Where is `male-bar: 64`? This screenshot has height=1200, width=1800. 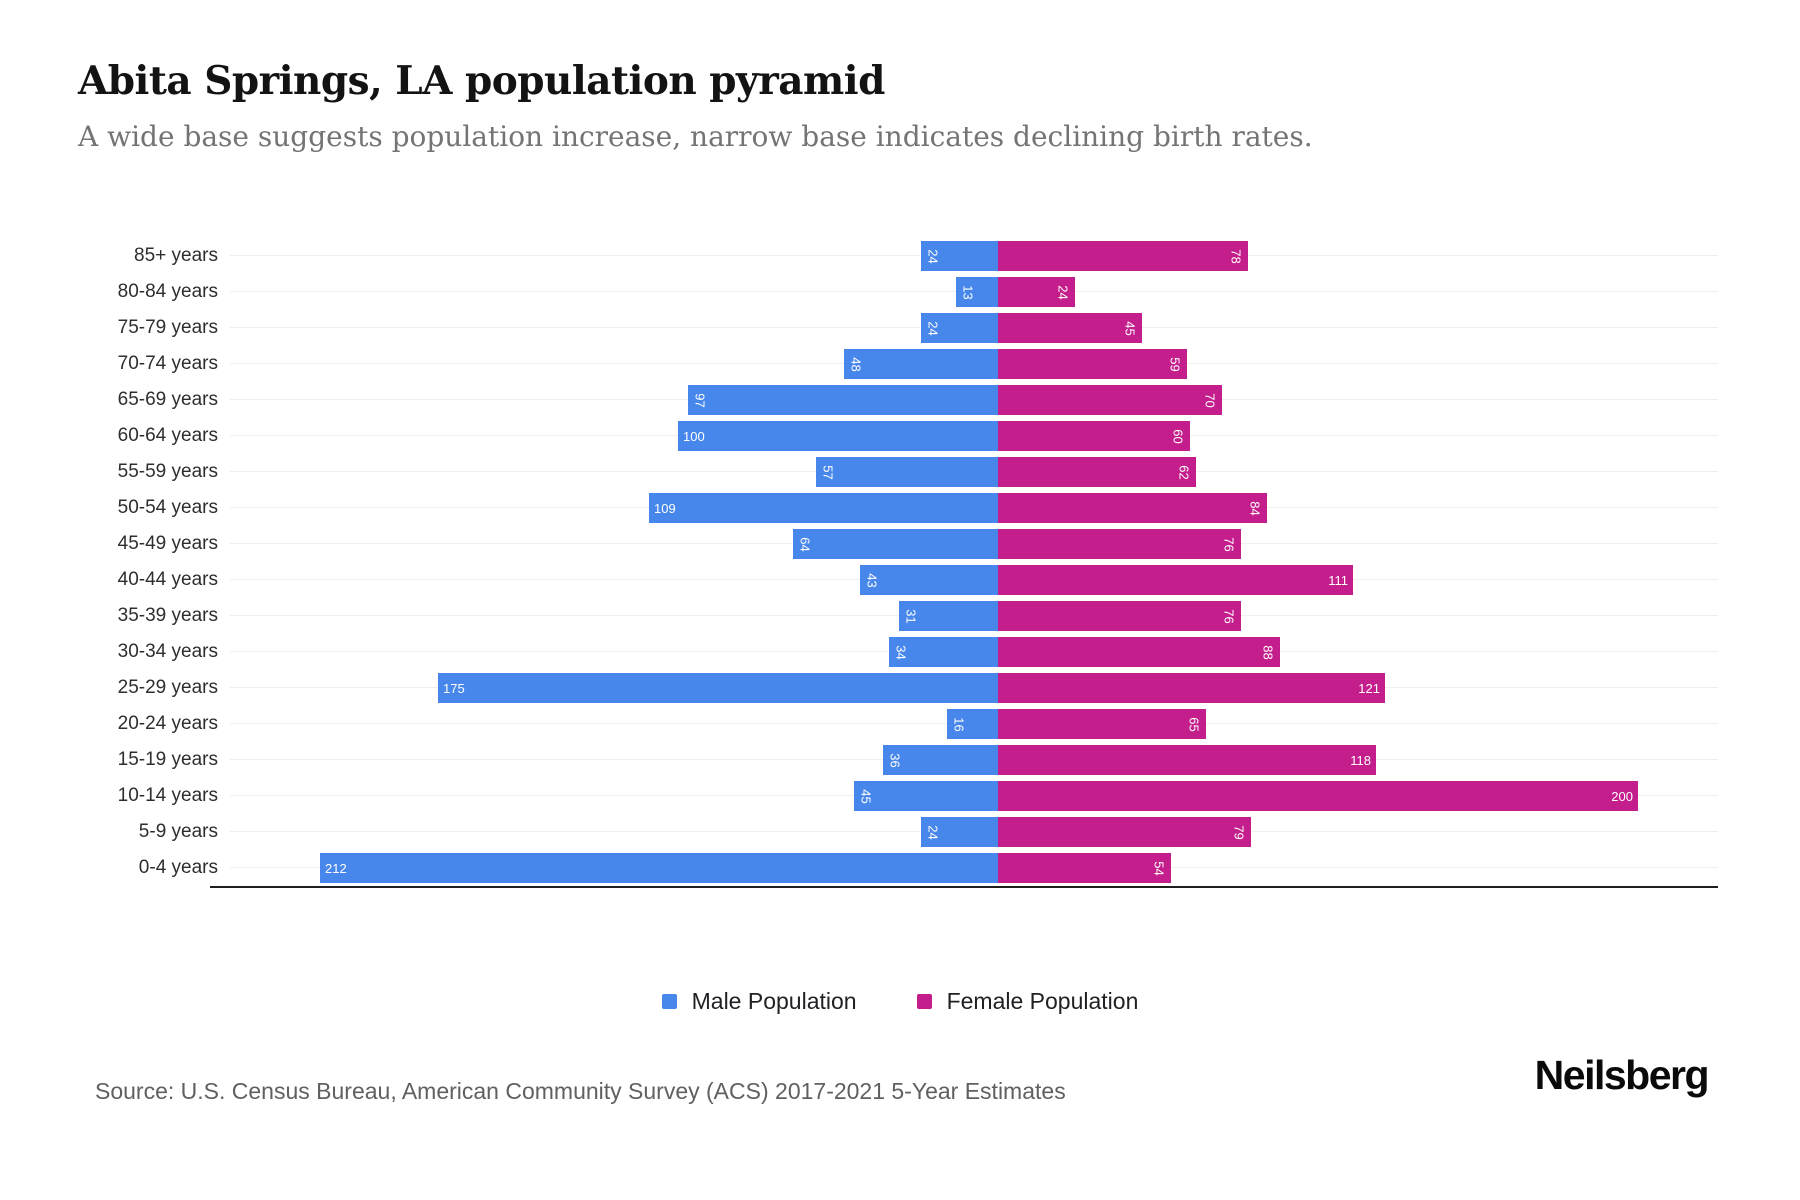
male-bar: 64 is located at coordinates (895, 544).